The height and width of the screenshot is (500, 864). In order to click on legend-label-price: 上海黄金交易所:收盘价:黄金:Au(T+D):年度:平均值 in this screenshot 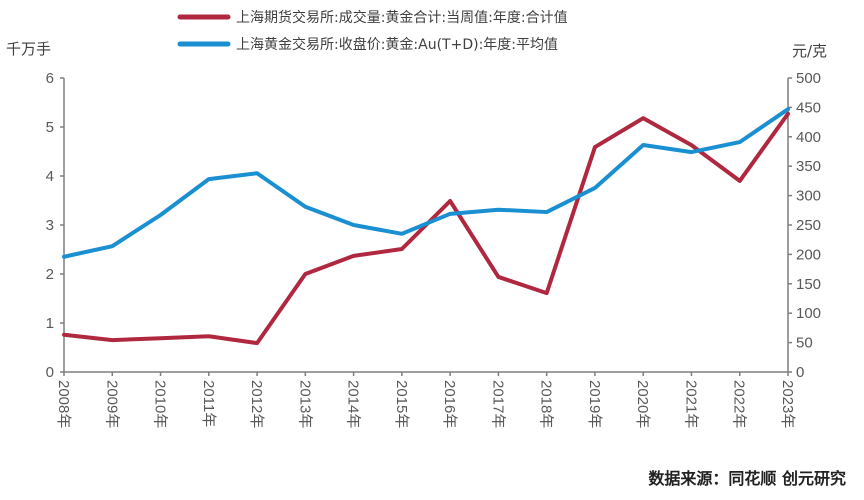, I will do `click(397, 44)`.